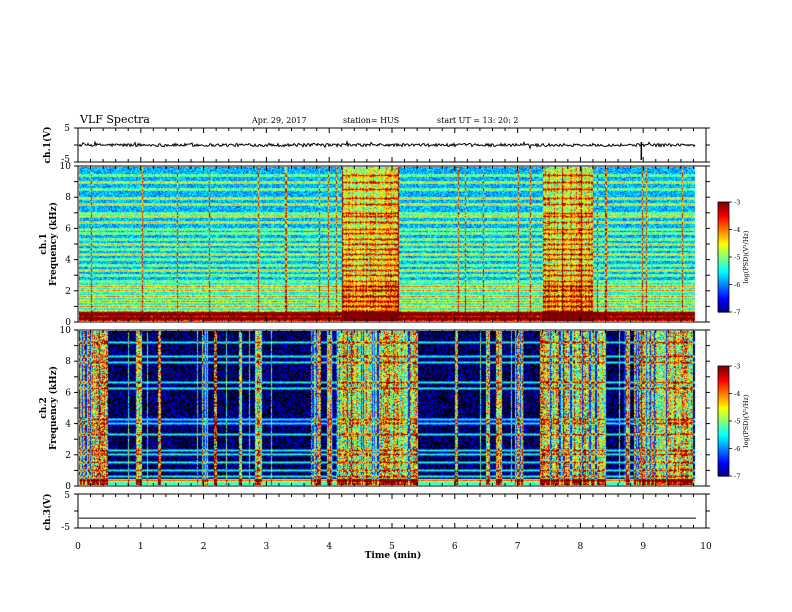 This screenshot has height=612, width=792. Describe the element at coordinates (67, 496) in the screenshot. I see `ch3-ytick-top: 5` at that location.